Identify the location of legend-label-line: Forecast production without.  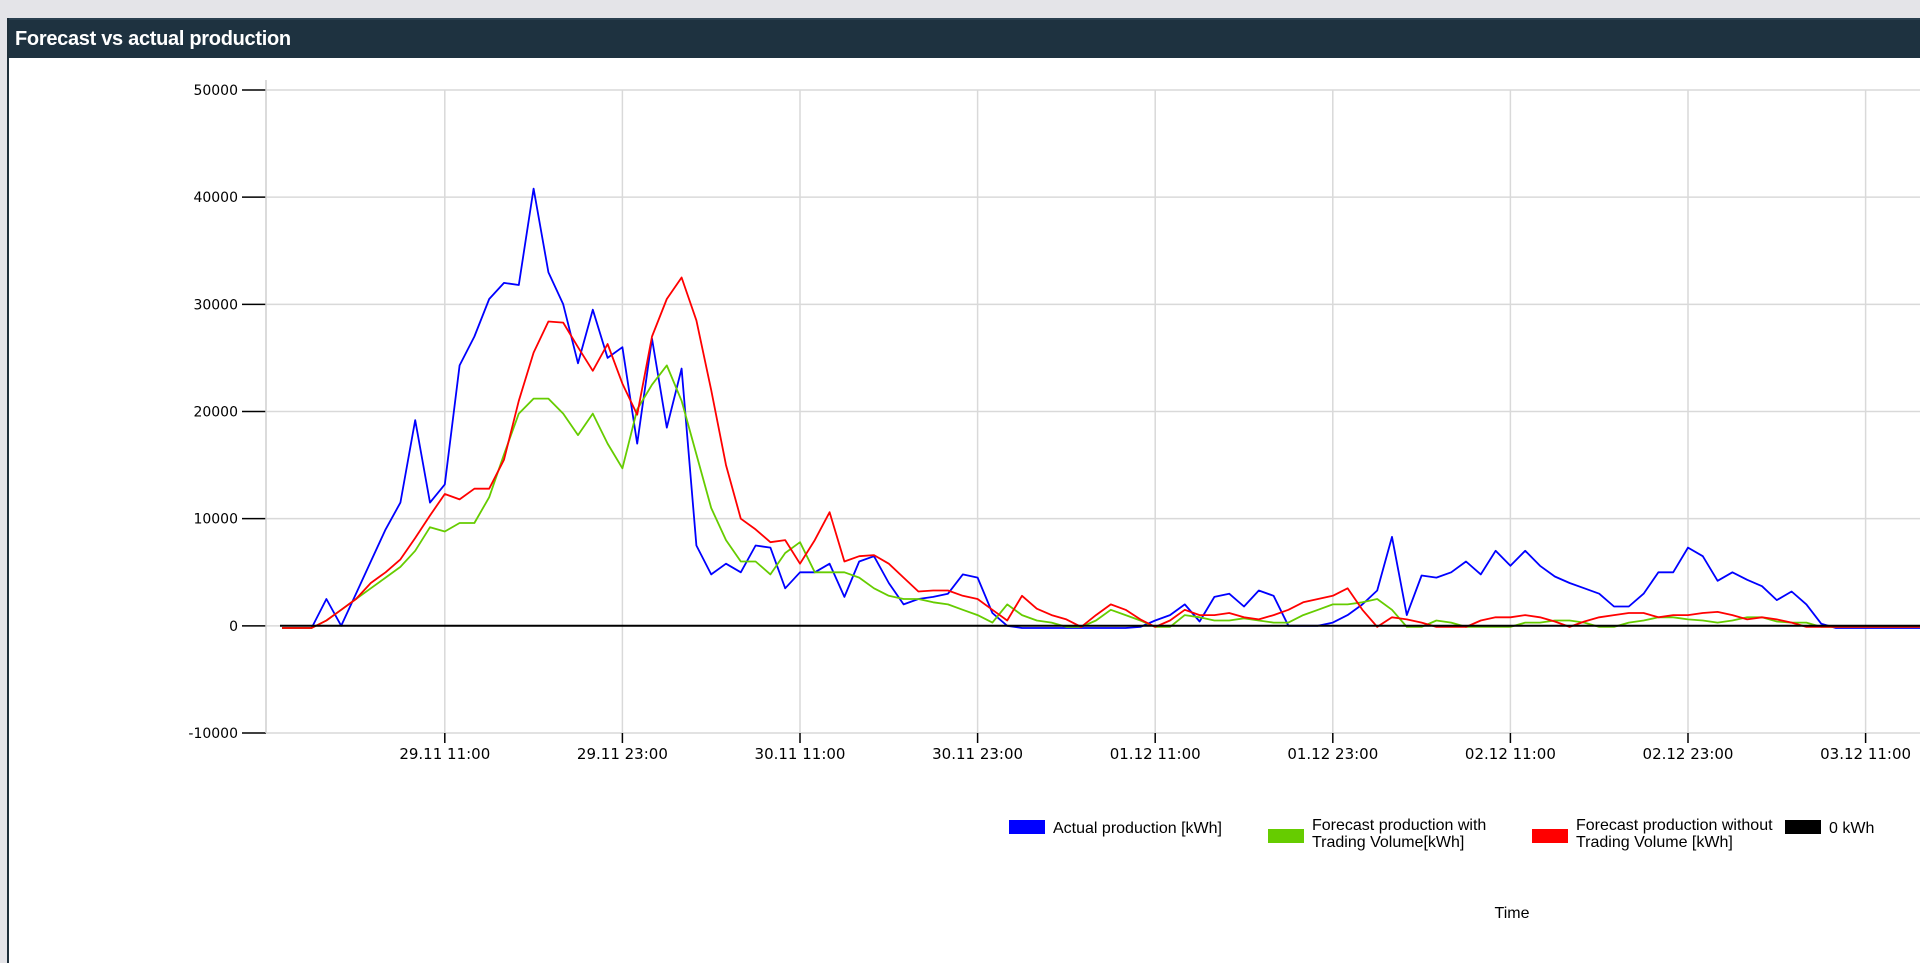
(1674, 825).